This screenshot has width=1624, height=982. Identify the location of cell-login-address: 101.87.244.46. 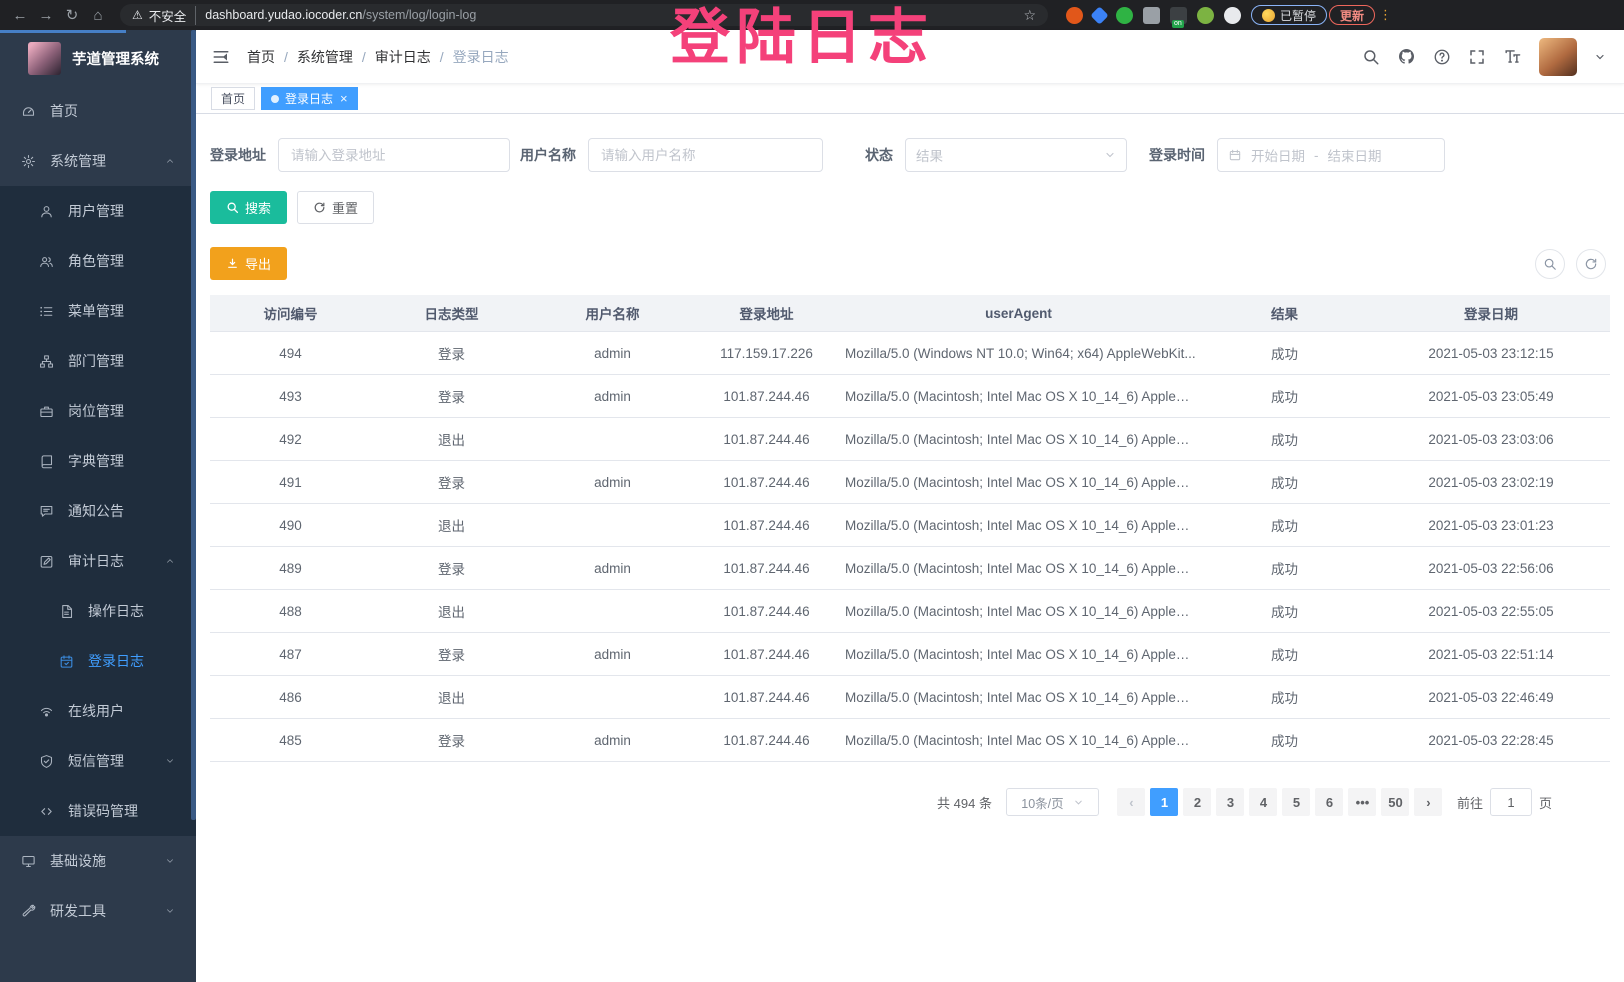
(766, 439).